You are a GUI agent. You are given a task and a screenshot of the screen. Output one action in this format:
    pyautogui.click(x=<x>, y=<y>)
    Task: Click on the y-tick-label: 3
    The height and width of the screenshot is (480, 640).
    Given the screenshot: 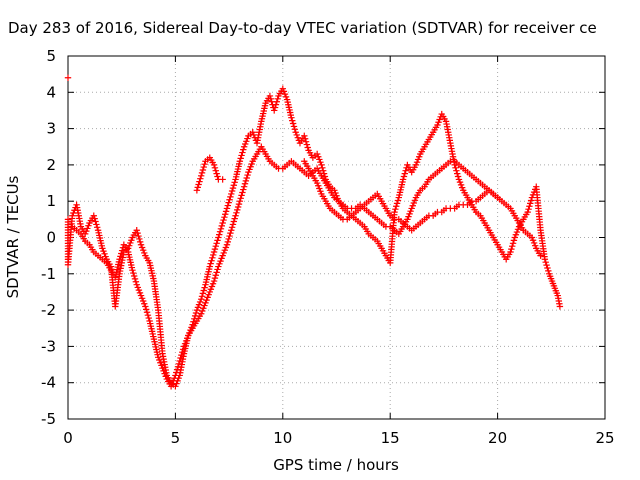 What is the action you would take?
    pyautogui.click(x=51, y=129)
    